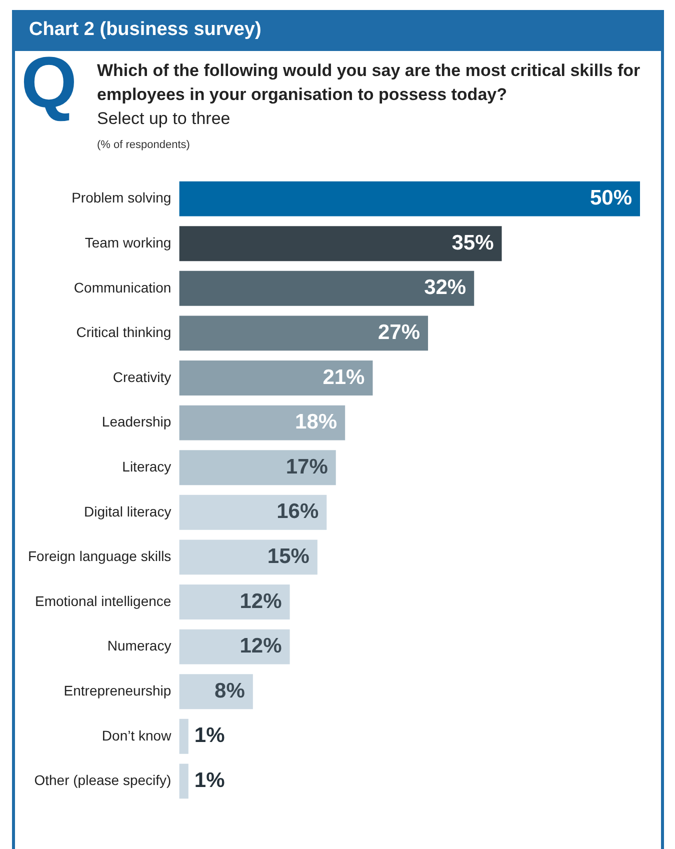 The image size is (675, 849). I want to click on y-tick-label: Team working, so click(128, 242).